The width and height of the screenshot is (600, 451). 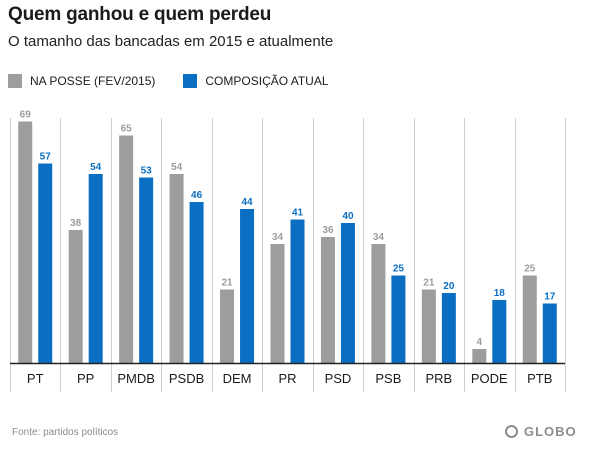 What do you see at coordinates (549, 333) in the screenshot?
I see `bar-ptb-composicao-atual` at bounding box center [549, 333].